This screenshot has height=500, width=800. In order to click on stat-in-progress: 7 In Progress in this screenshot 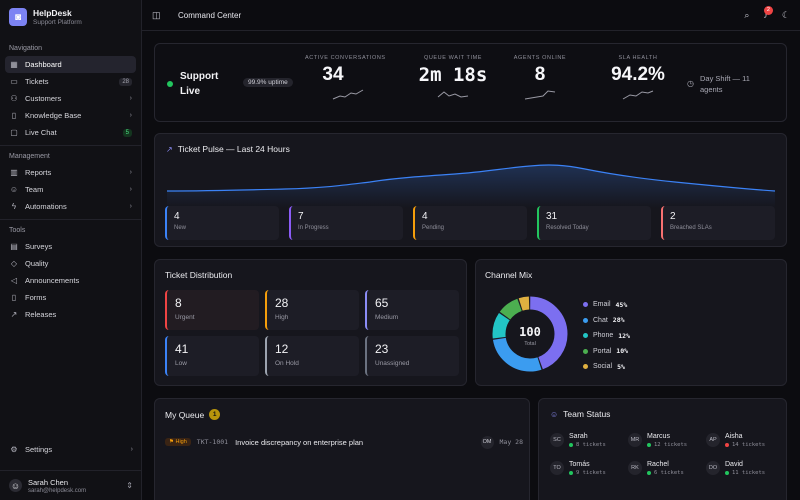, I will do `click(346, 223)`.